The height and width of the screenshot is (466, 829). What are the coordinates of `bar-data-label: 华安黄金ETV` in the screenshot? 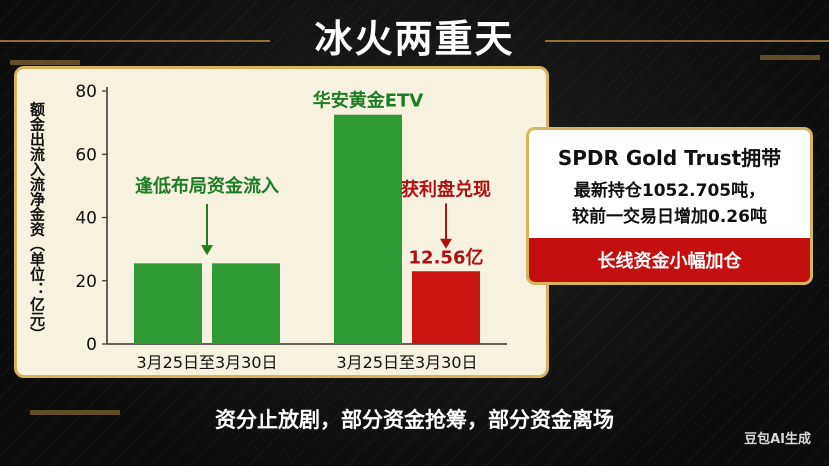 It's located at (368, 101).